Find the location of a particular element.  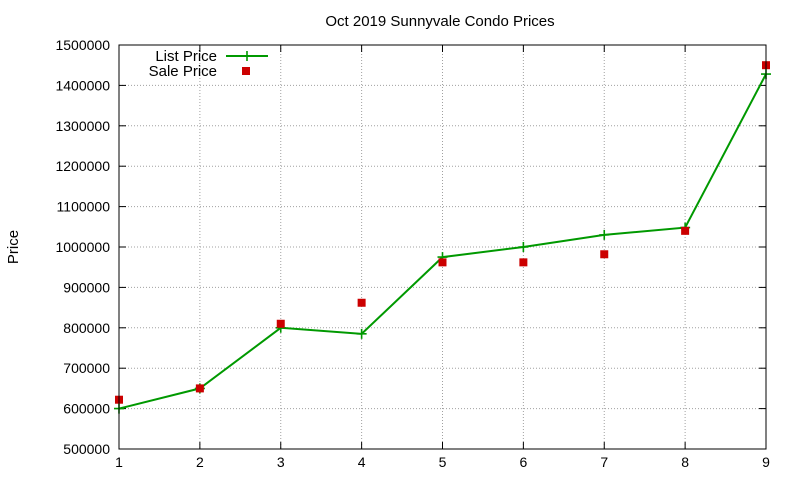

y-tick-label: 1500000 is located at coordinates (82, 45).